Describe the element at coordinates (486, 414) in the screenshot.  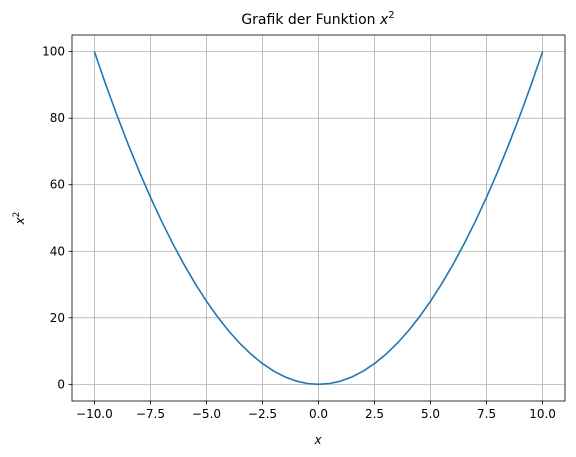
I see `x-tick-label: 7.5` at that location.